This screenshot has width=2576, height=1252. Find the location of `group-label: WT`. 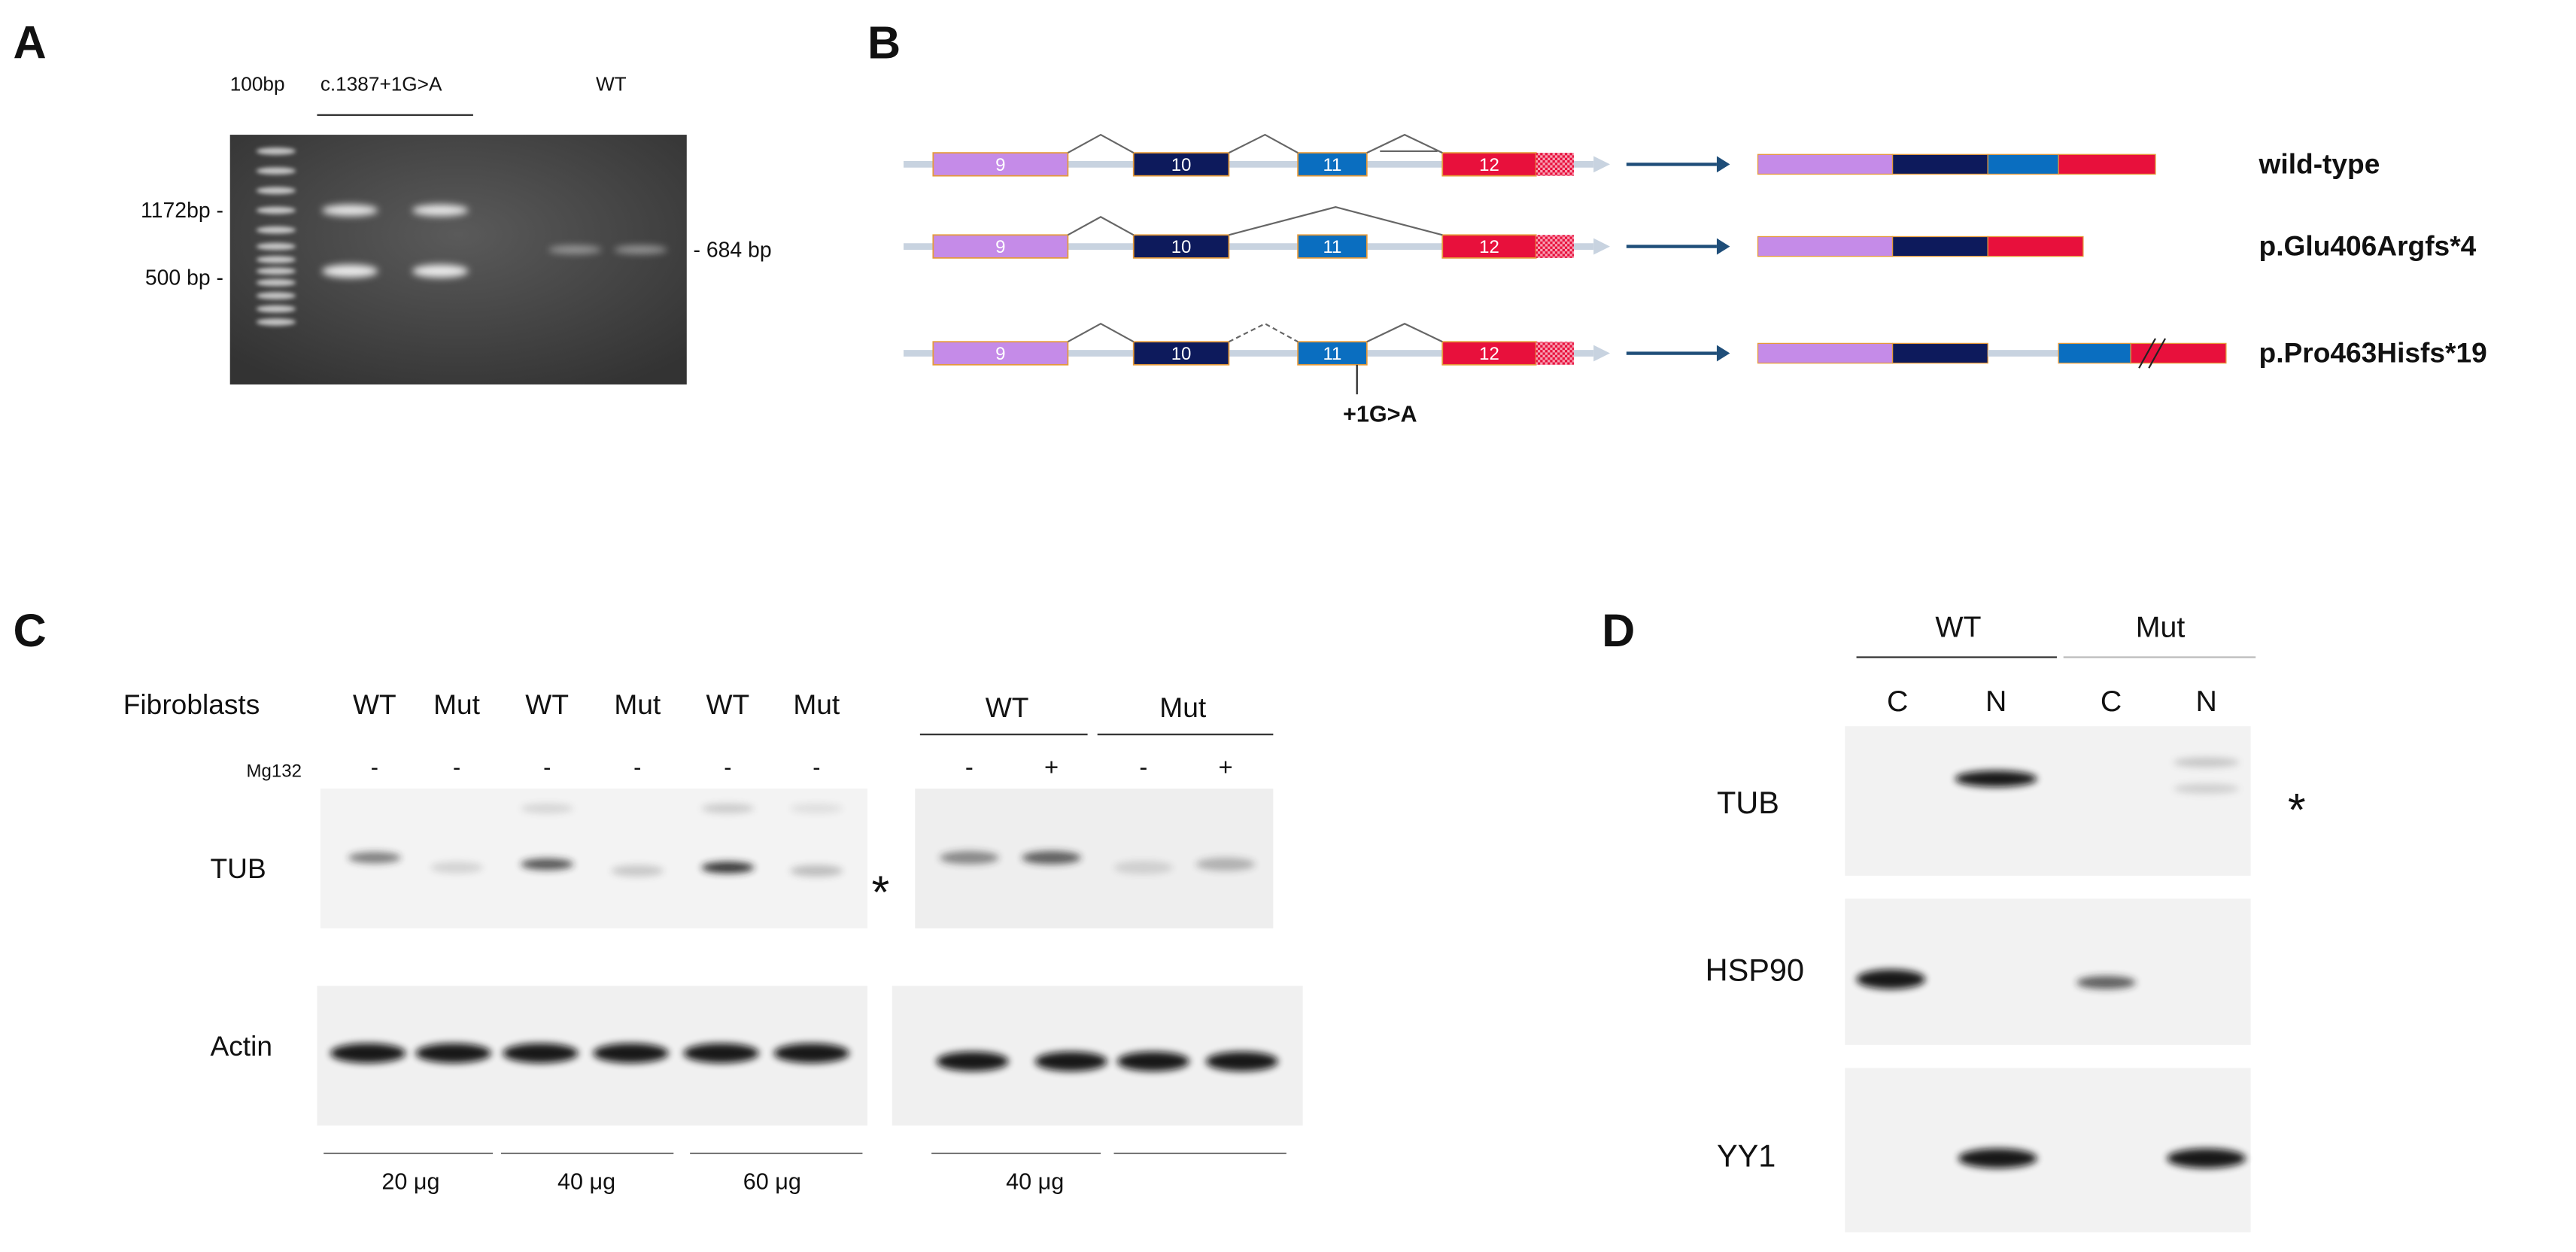

group-label: WT is located at coordinates (1958, 627).